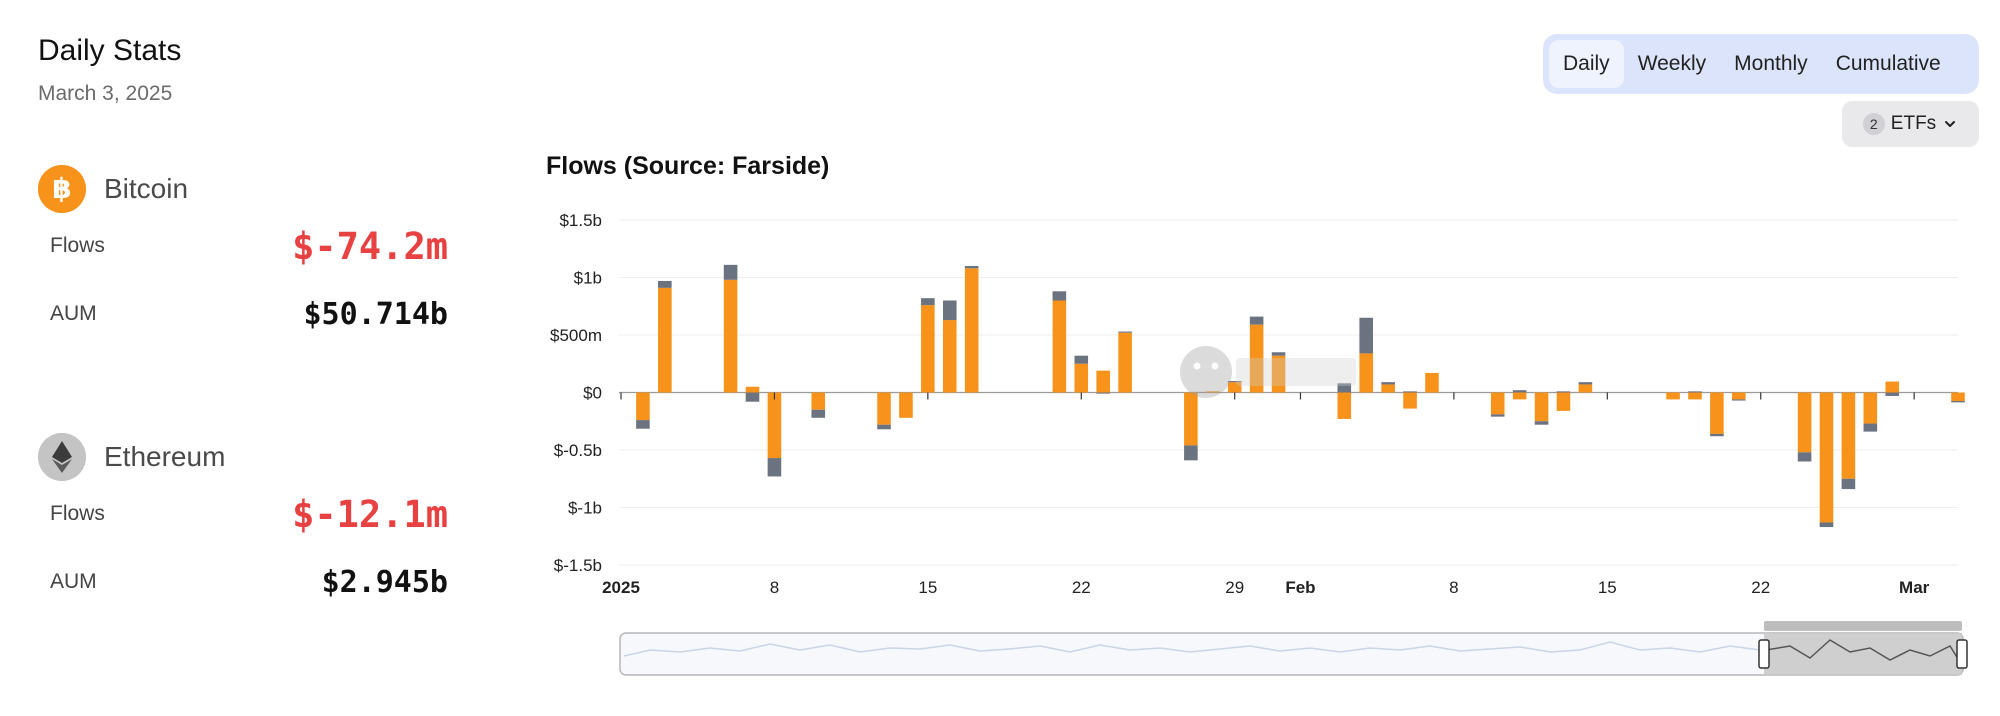 The image size is (2000, 716). What do you see at coordinates (576, 393) in the screenshot?
I see `y-axis: $1.5b $1b $500m $0 $-0.5b $-1b $-1.5b` at bounding box center [576, 393].